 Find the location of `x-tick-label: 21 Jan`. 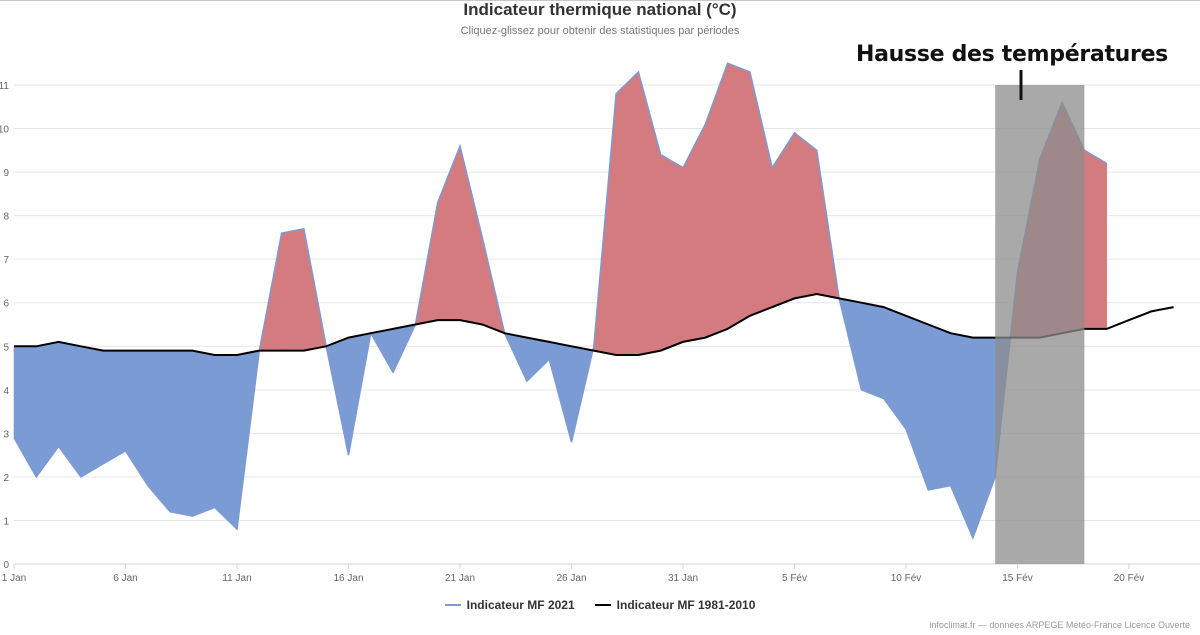

x-tick-label: 21 Jan is located at coordinates (460, 578).